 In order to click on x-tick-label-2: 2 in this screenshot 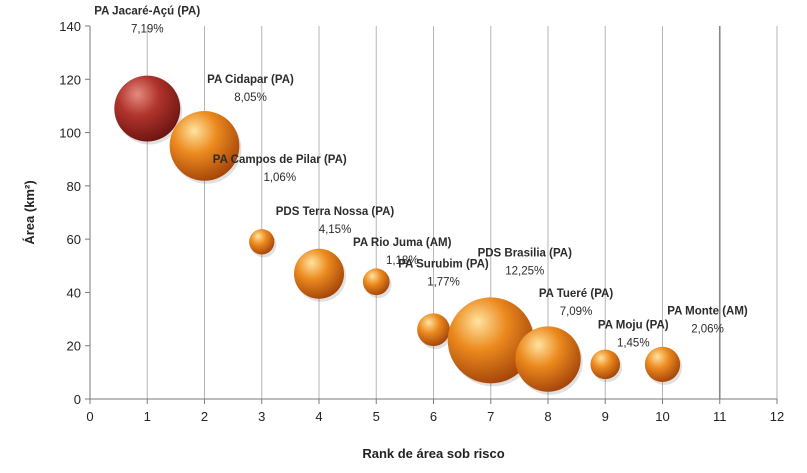, I will do `click(204, 416)`.